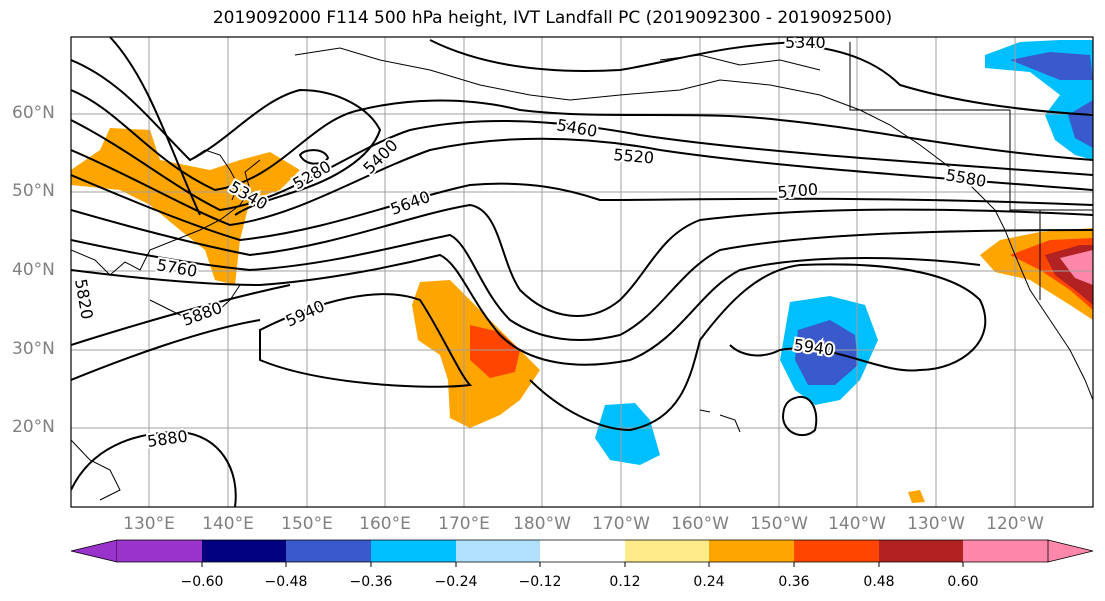 This screenshot has height=601, width=1105. Describe the element at coordinates (33, 427) in the screenshot. I see `lat-label: 20°N` at that location.